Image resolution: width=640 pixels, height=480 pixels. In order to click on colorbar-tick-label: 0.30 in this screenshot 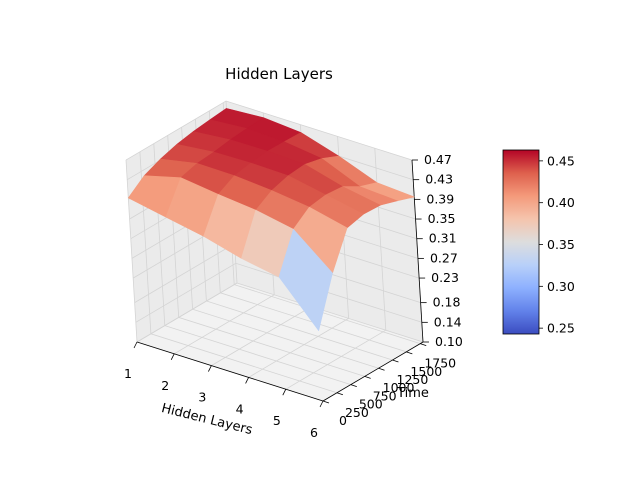, I will do `click(561, 286)`.